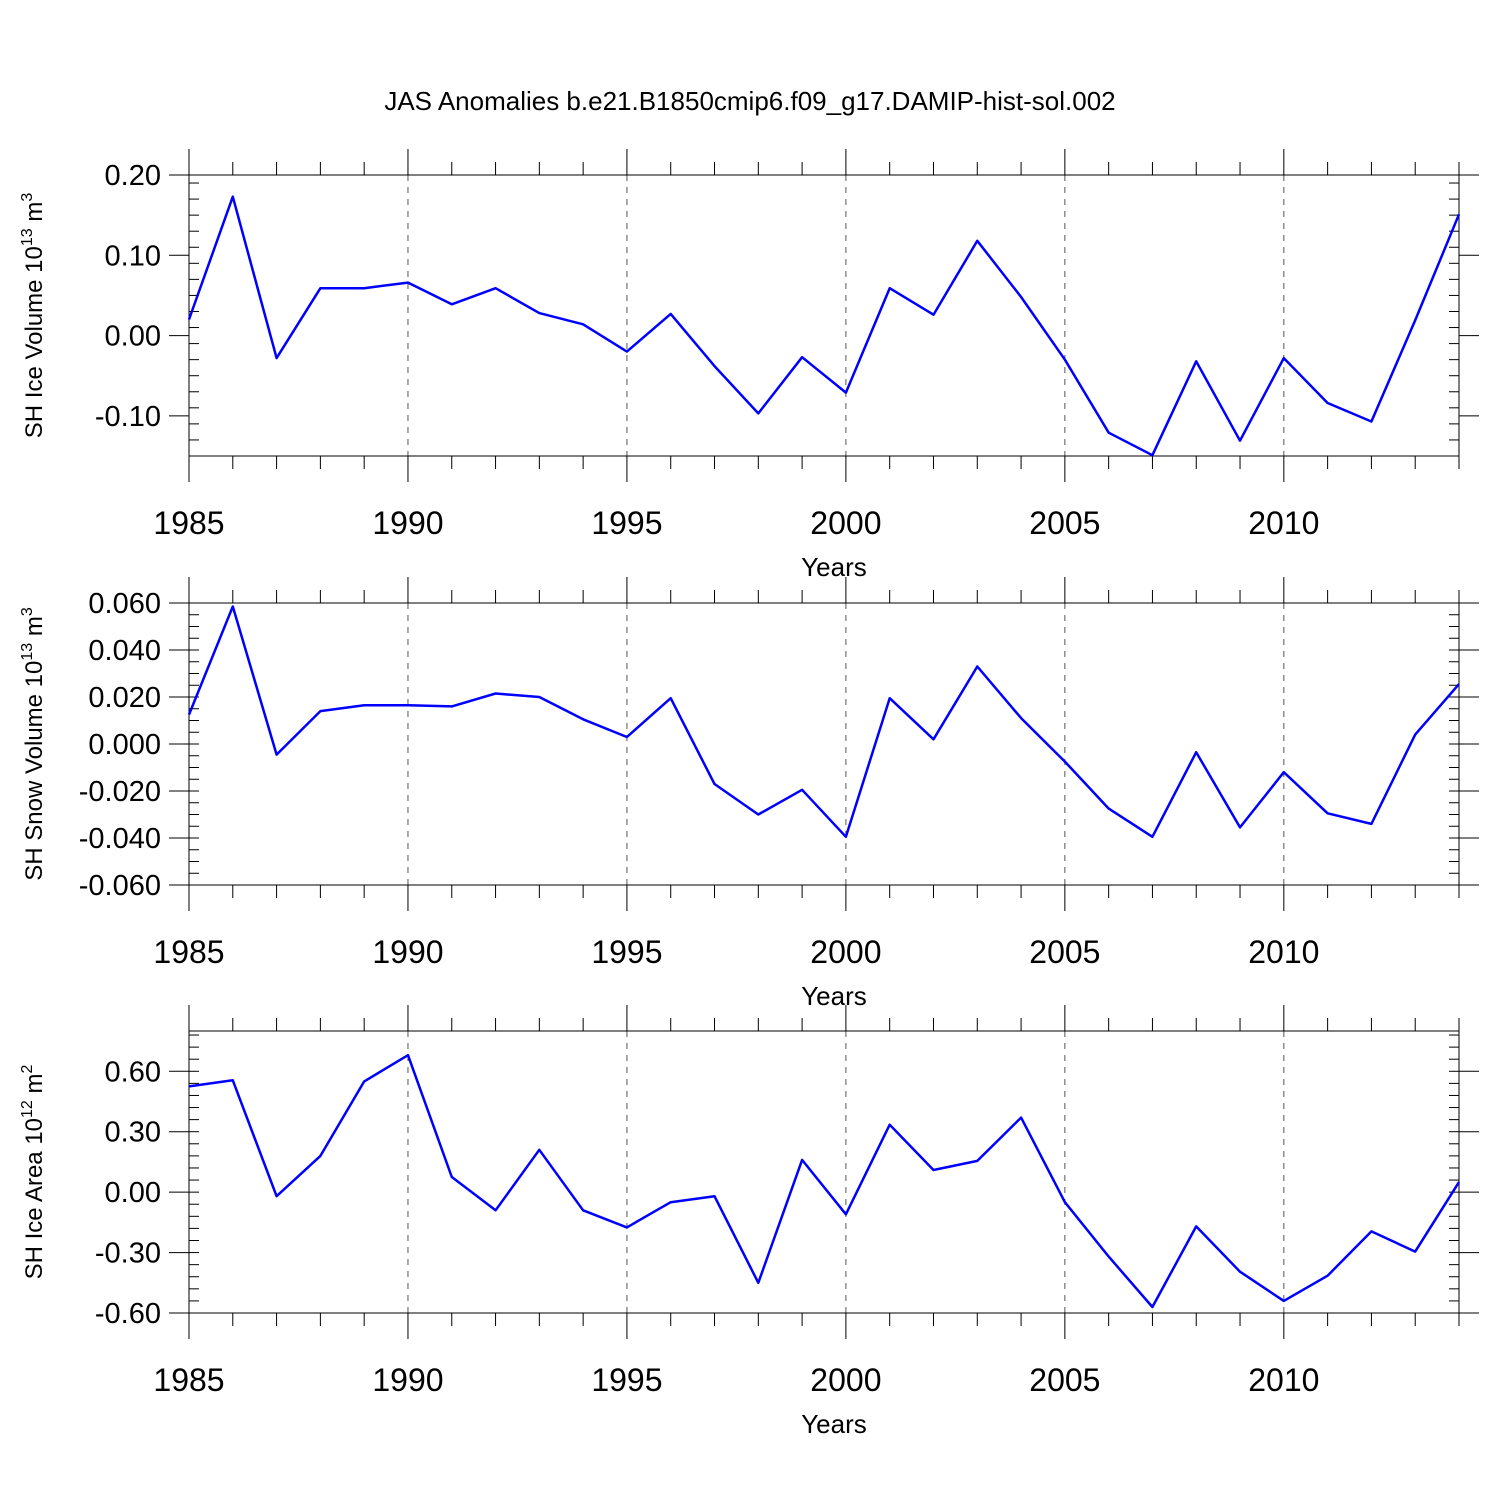  What do you see at coordinates (34, 1198) in the screenshot?
I see `y-axis-label-main: SH Ice Area 10` at bounding box center [34, 1198].